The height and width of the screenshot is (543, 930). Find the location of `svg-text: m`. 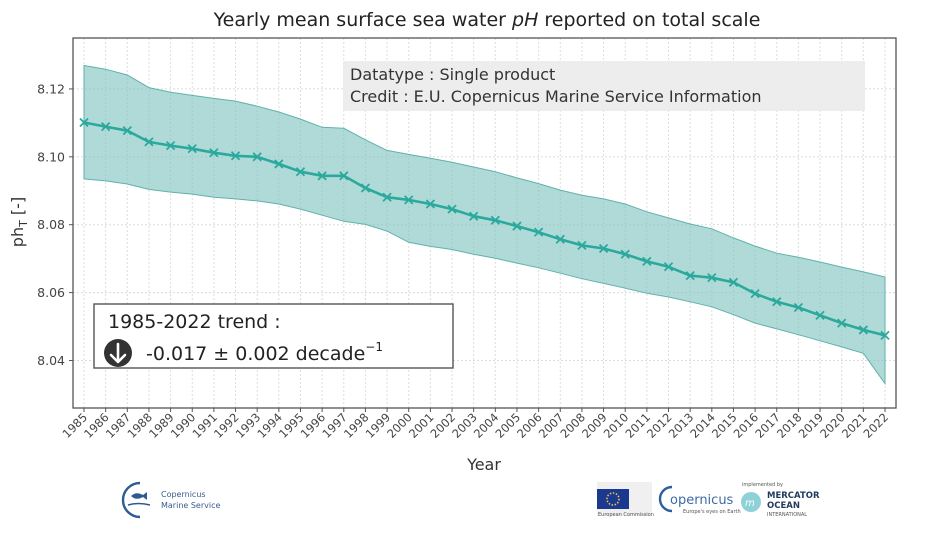

svg-text: m is located at coordinates (750, 503).